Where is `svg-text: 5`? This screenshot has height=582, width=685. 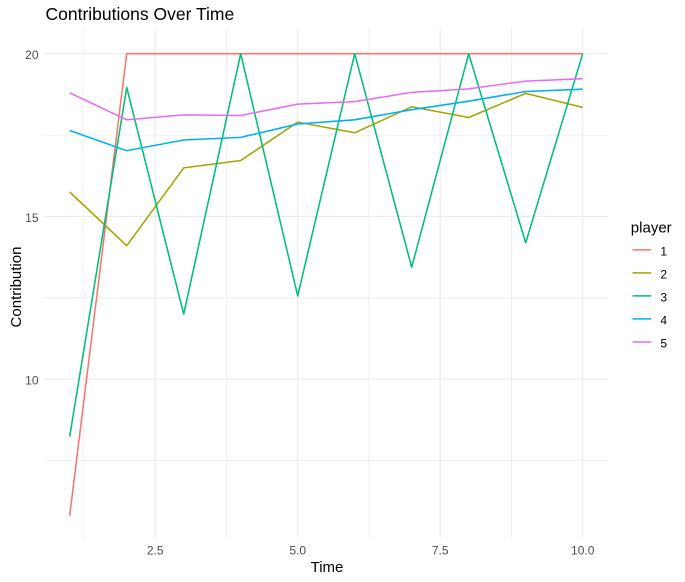 svg-text: 5 is located at coordinates (663, 343).